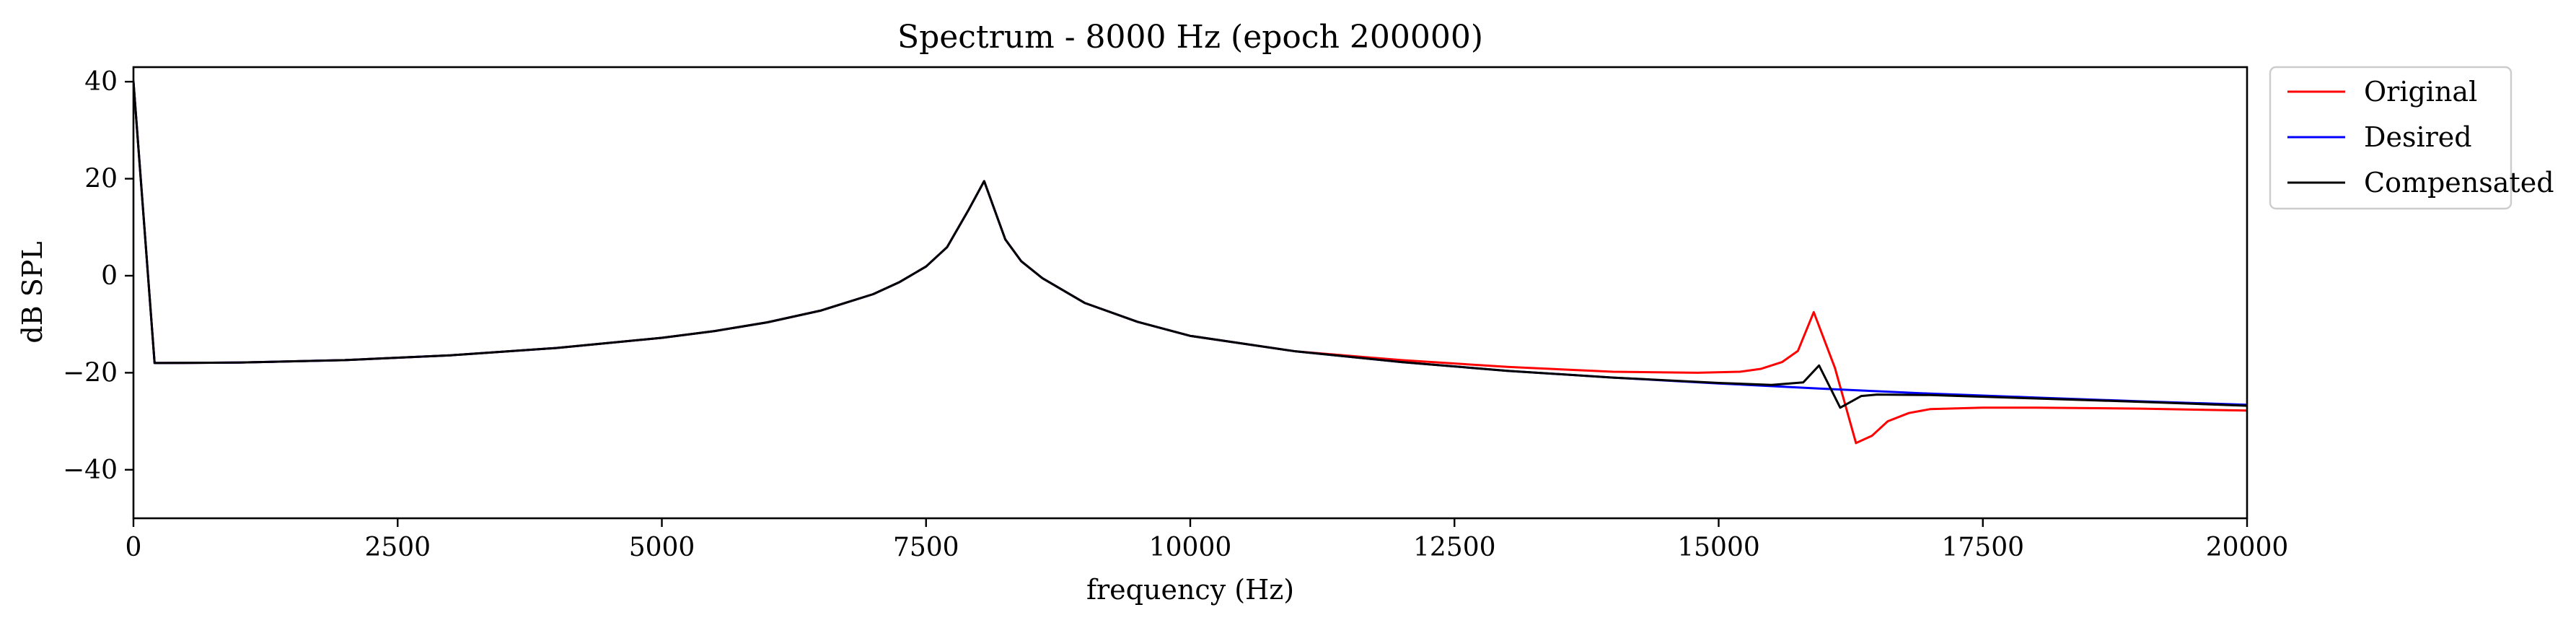  I want to click on legend-label-desired: Desired, so click(2418, 137).